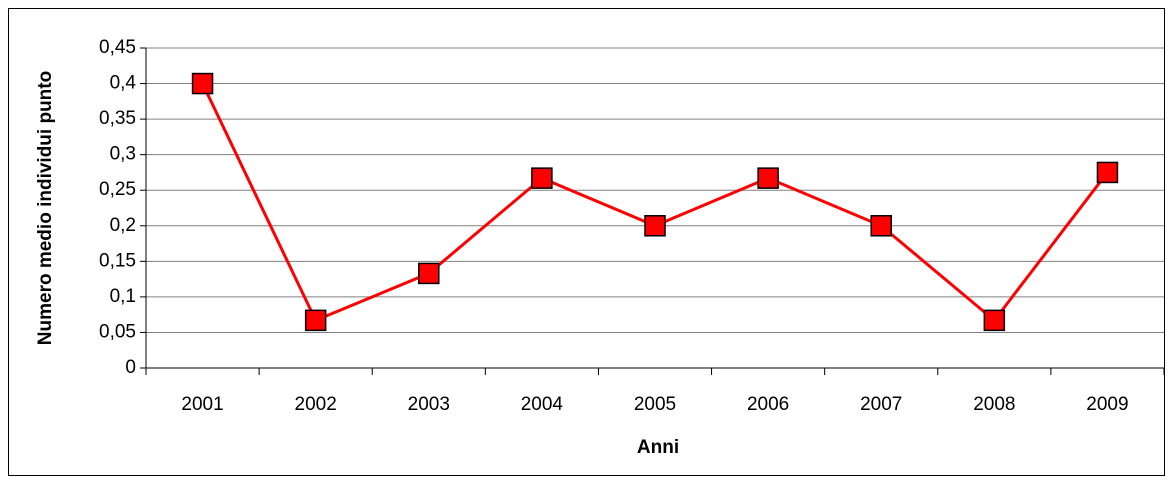  What do you see at coordinates (316, 404) in the screenshot?
I see `x-tick-label: 2002` at bounding box center [316, 404].